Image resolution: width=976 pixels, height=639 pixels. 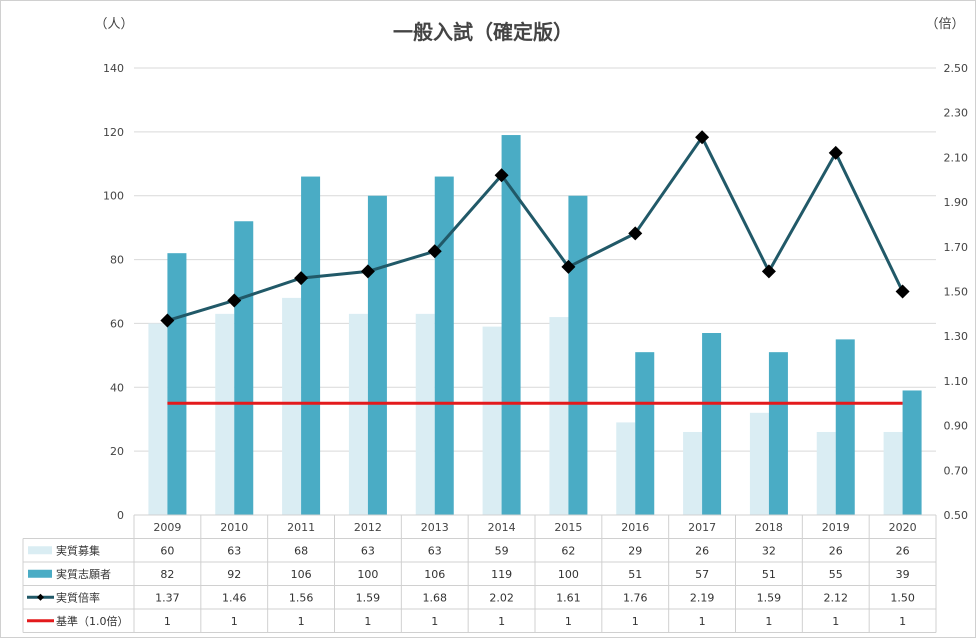 What do you see at coordinates (113, 68) in the screenshot?
I see `left-tick-label: 140` at bounding box center [113, 68].